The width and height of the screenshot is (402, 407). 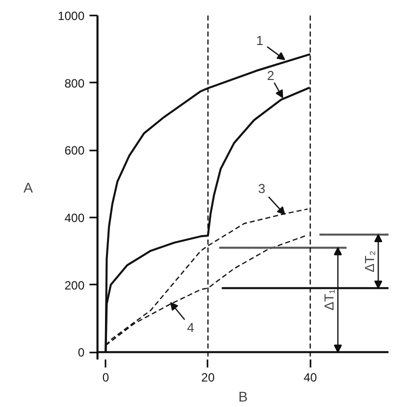 I want to click on annotation: 1, so click(x=260, y=40).